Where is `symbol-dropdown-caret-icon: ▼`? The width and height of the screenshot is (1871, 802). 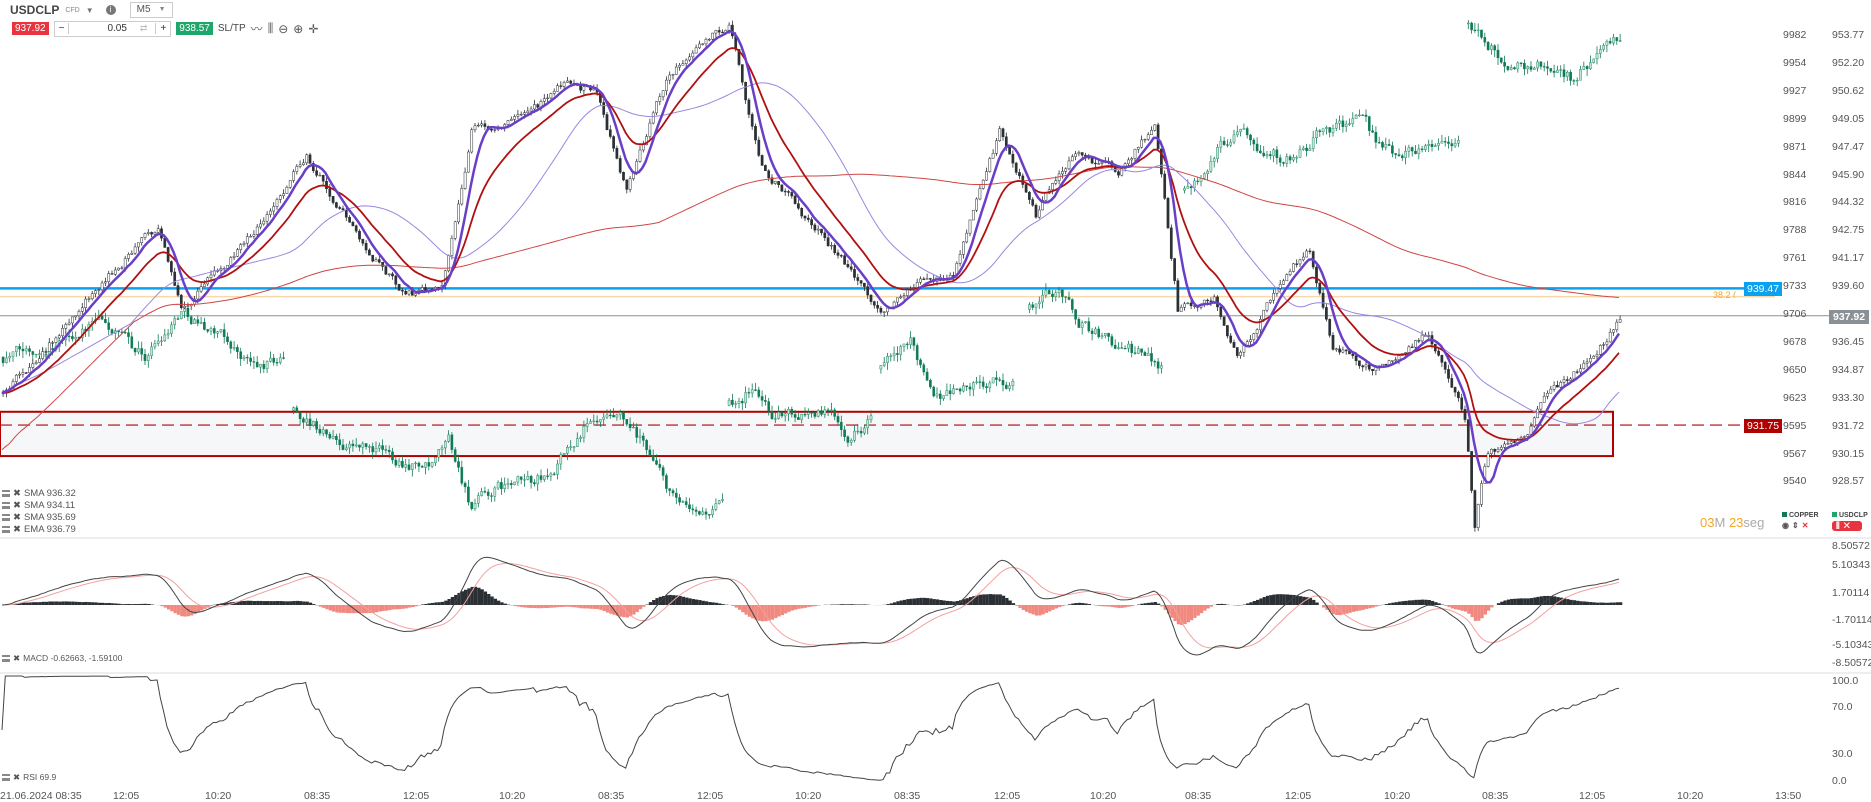
symbol-dropdown-caret-icon: ▼ is located at coordinates (89, 10).